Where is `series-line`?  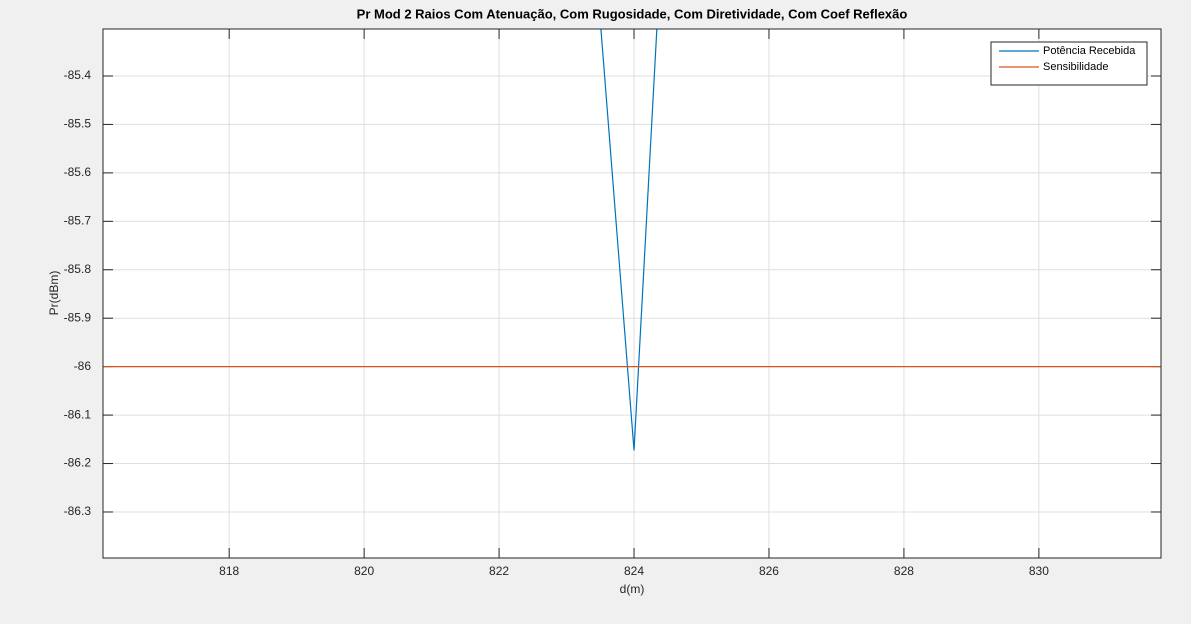 series-line is located at coordinates (629, 240).